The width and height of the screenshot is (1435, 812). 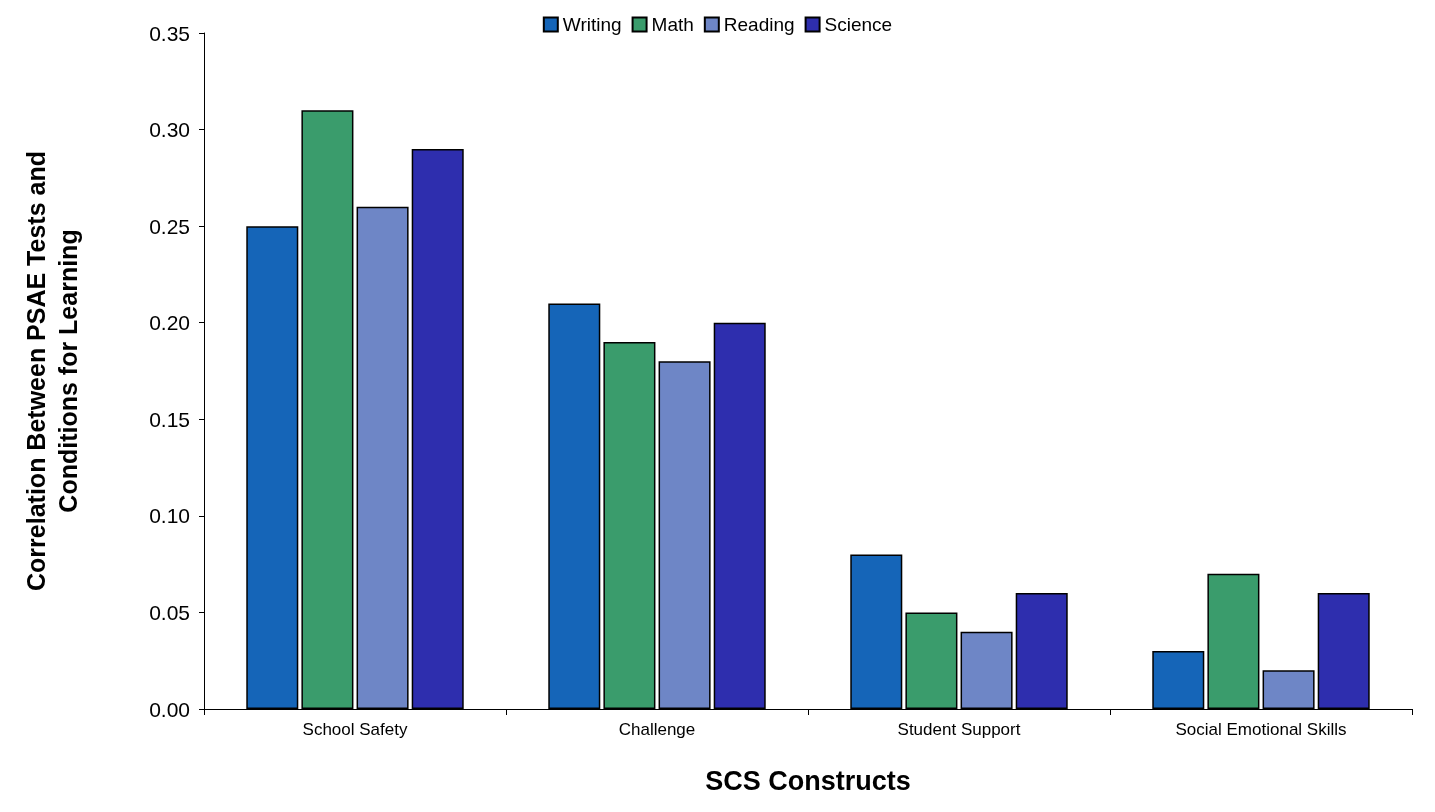 I want to click on y-tick-label: 0.10, so click(x=169, y=516).